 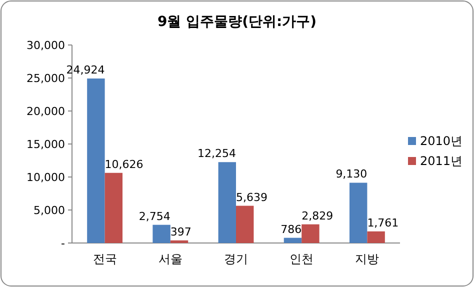 I want to click on x-tick-label: 경기, so click(x=236, y=259).